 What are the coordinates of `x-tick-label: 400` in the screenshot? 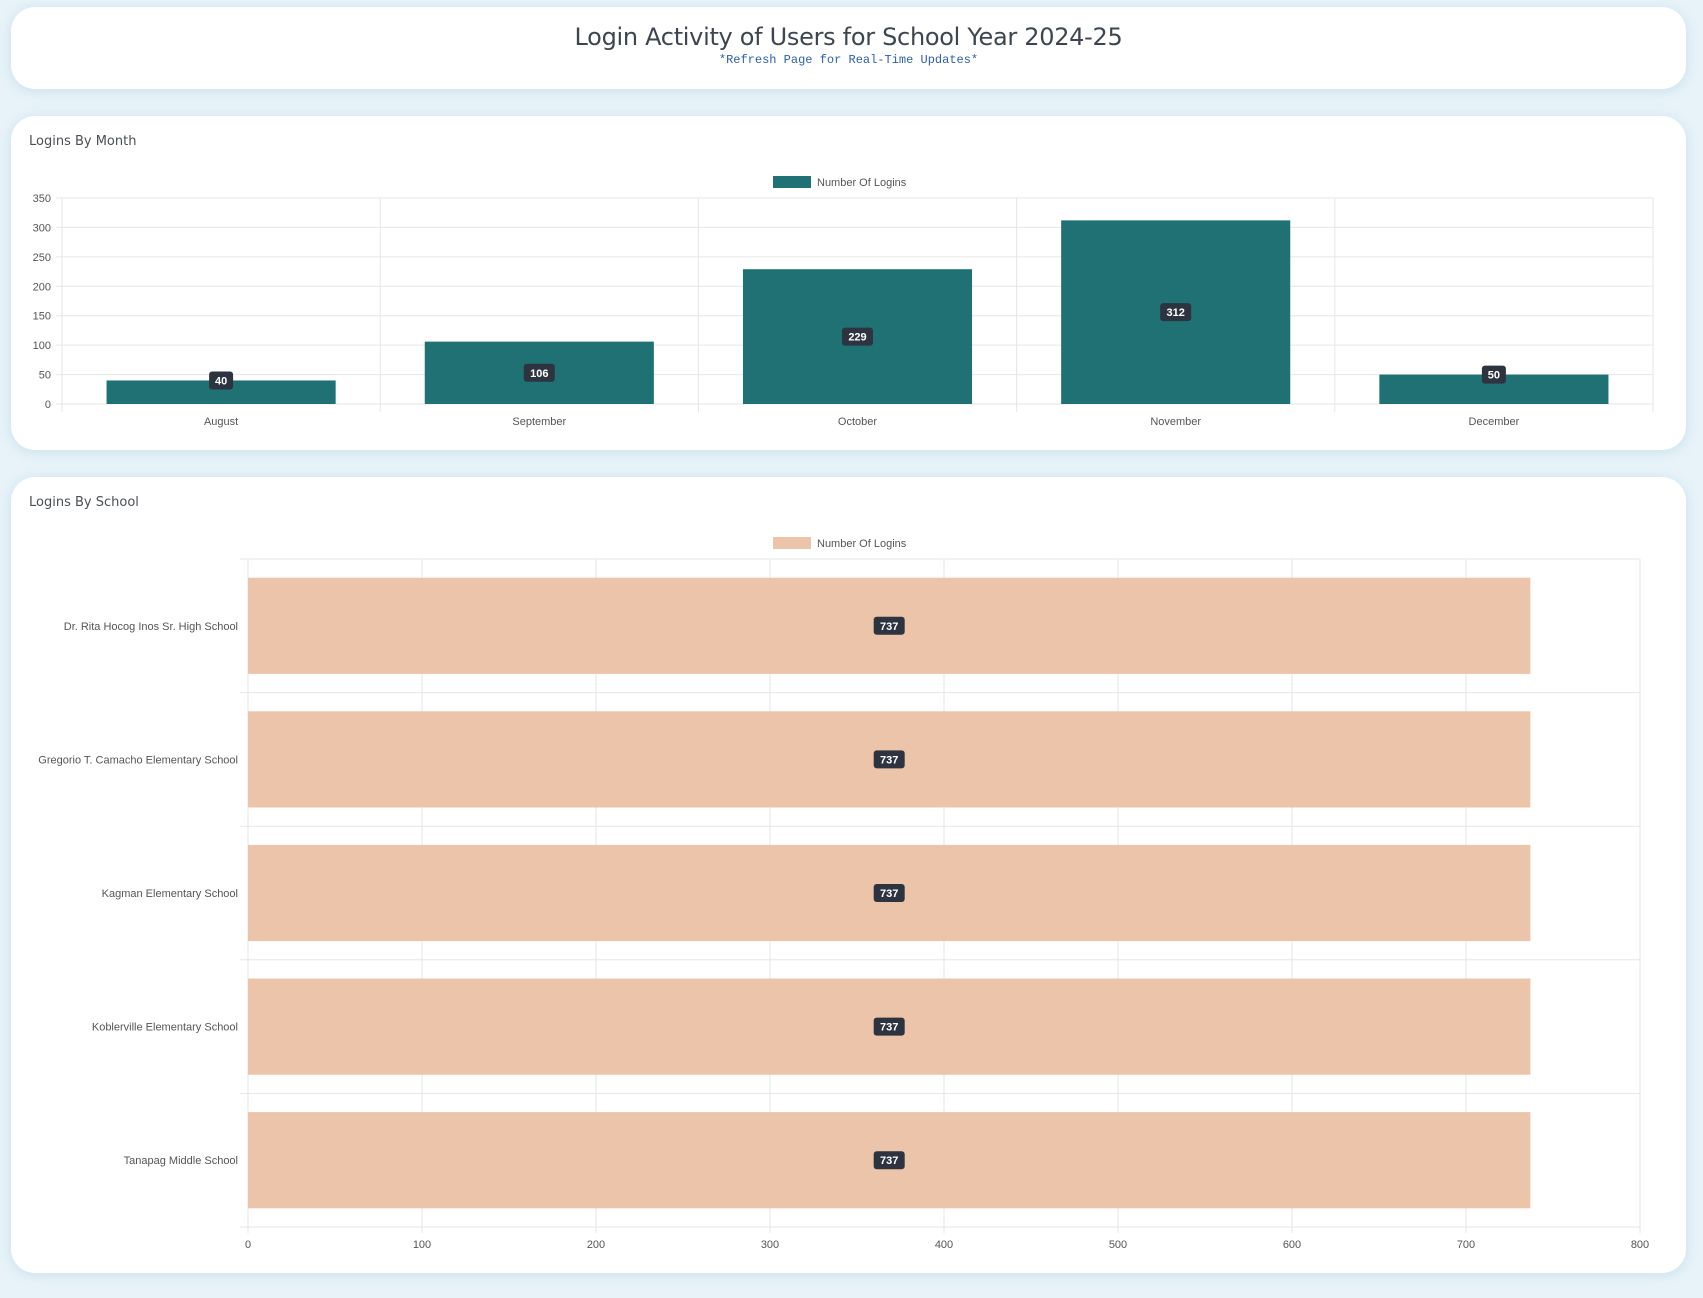 It's located at (944, 1245).